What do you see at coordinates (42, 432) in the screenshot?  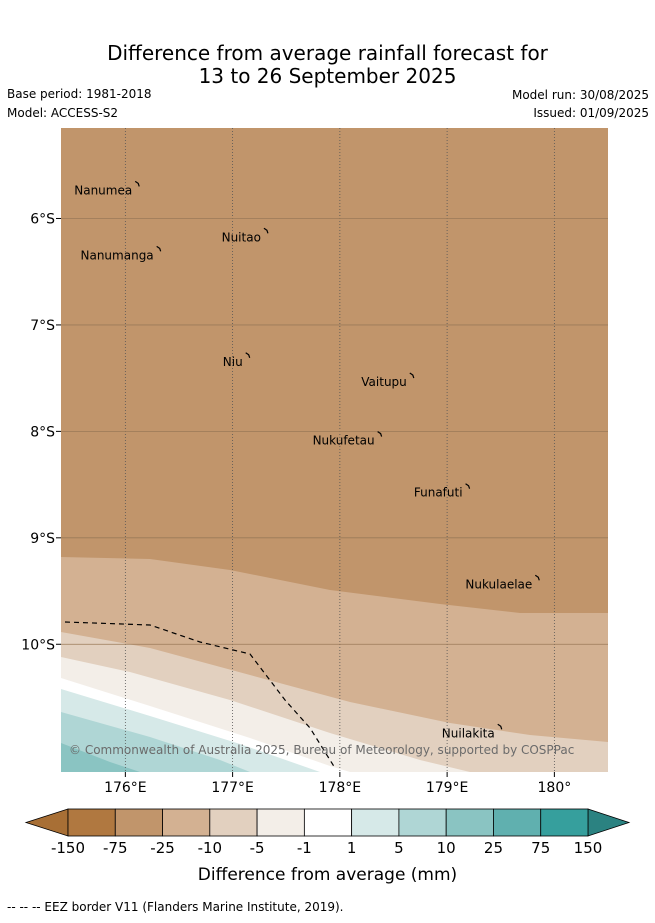 I see `lat-tick-label: 8°S` at bounding box center [42, 432].